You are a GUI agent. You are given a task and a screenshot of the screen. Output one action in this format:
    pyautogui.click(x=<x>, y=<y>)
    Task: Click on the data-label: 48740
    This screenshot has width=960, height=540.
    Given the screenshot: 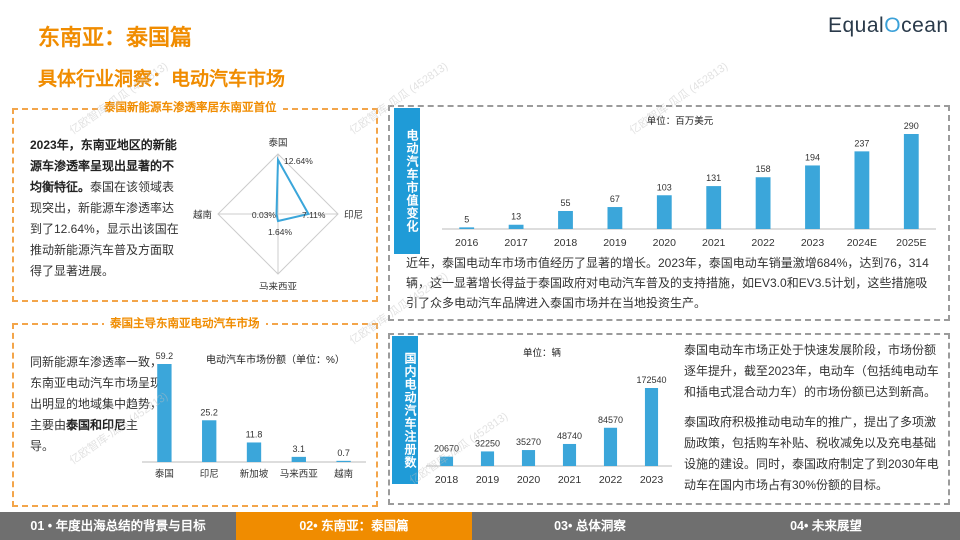 What is the action you would take?
    pyautogui.click(x=569, y=436)
    